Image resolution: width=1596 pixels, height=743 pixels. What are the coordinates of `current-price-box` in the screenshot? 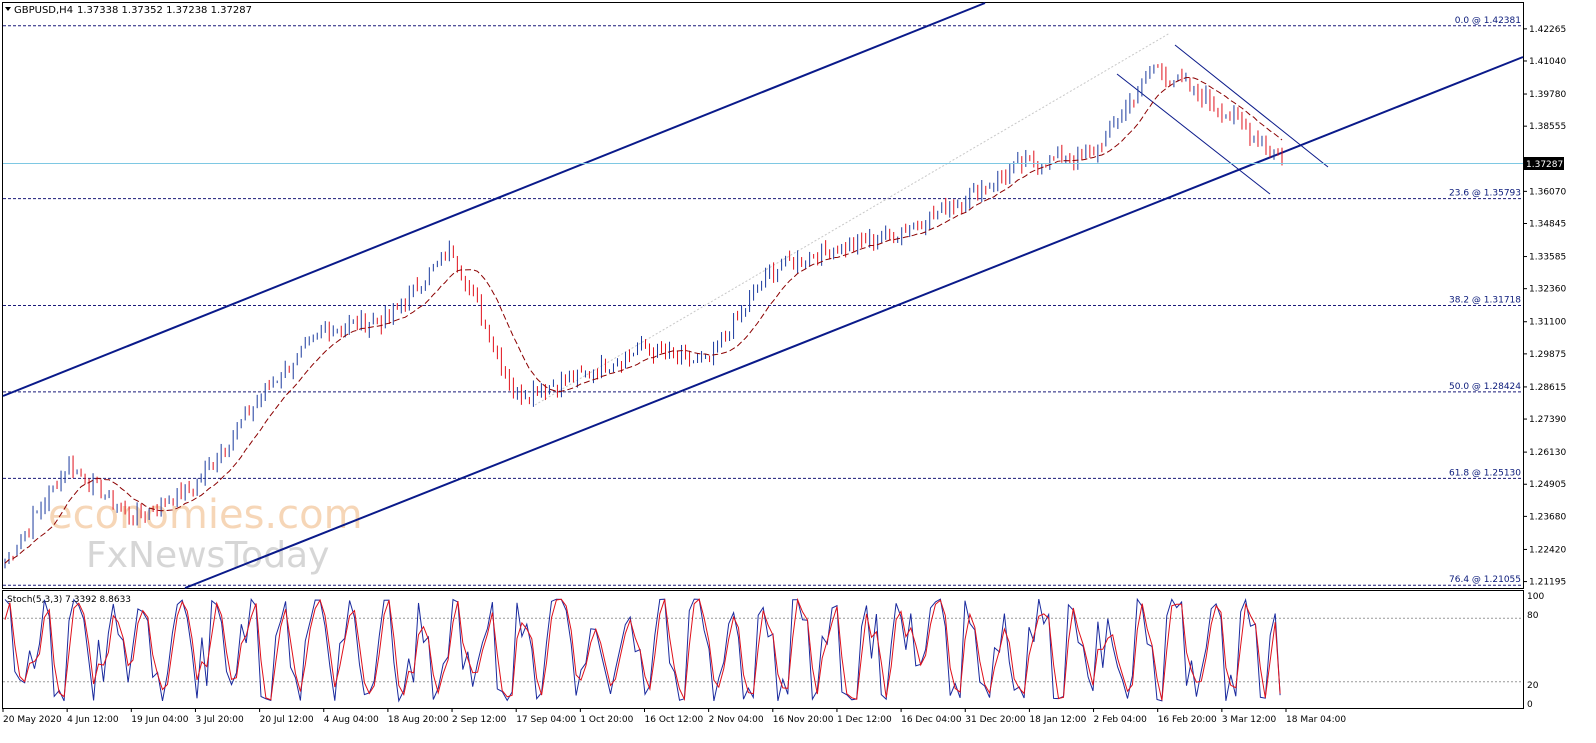 It's located at (1544, 163).